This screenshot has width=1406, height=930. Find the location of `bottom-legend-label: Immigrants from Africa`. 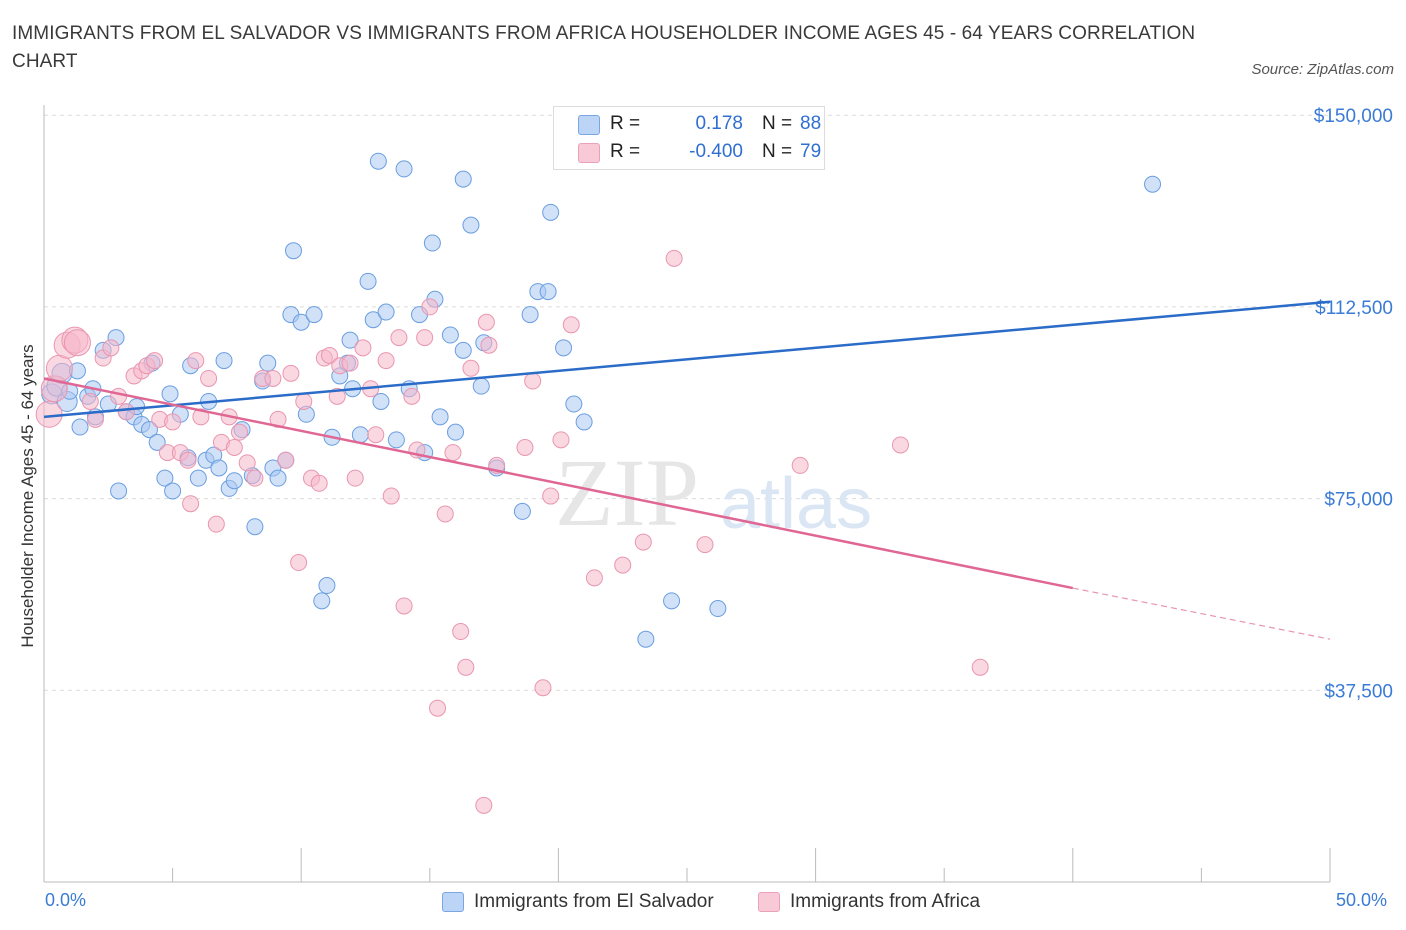

bottom-legend-label: Immigrants from Africa is located at coordinates (885, 901).